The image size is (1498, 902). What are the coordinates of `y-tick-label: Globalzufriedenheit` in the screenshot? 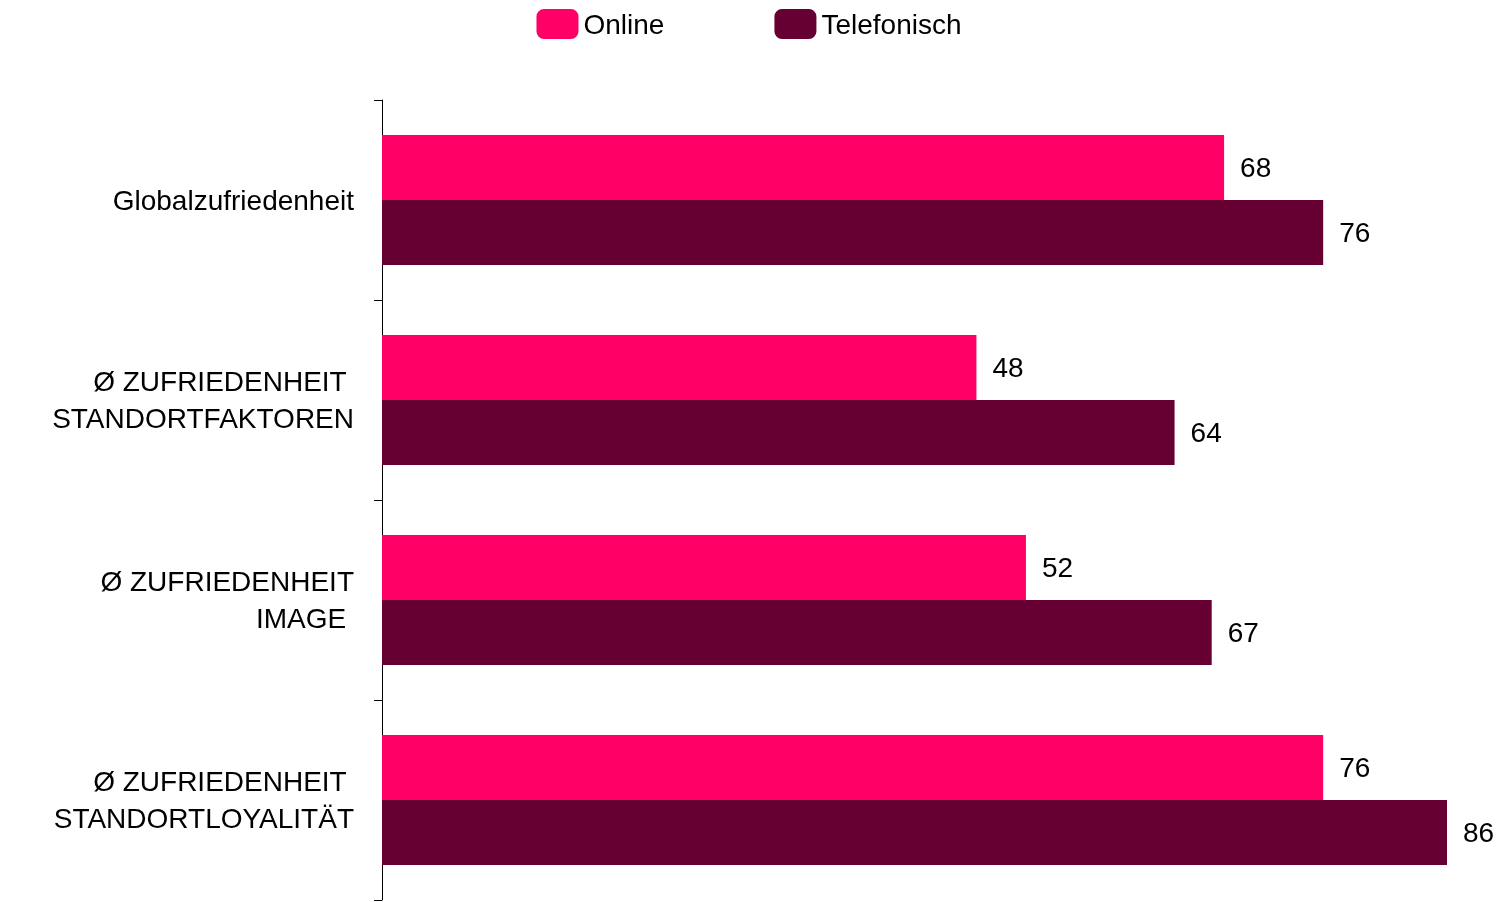 It's located at (233, 200).